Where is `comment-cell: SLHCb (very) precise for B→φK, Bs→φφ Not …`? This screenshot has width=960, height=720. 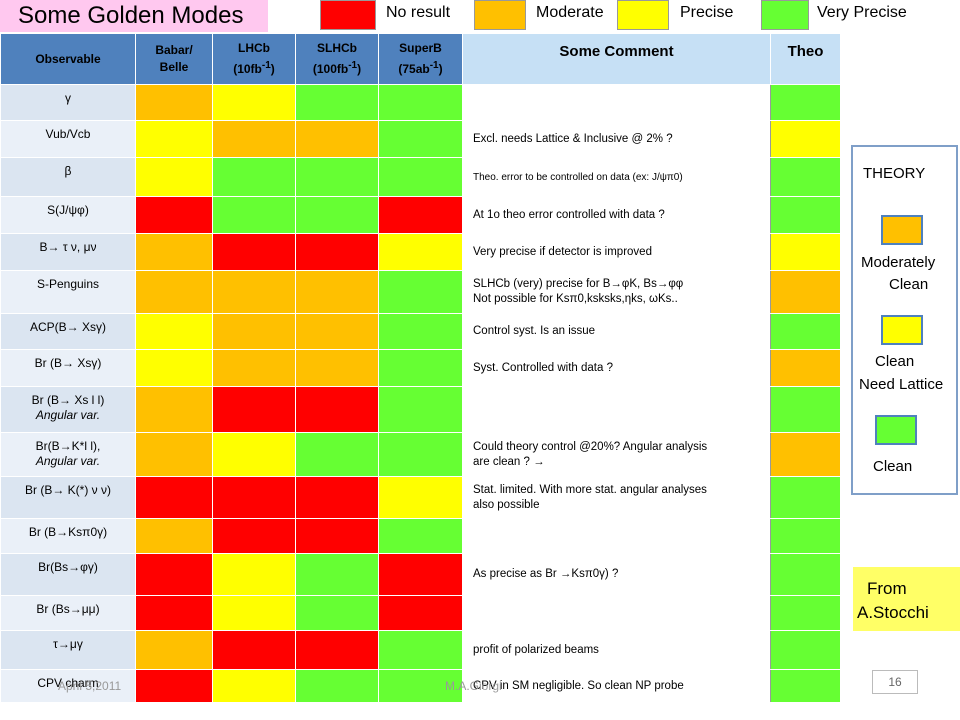 comment-cell: SLHCb (very) precise for B→φK, Bs→φφ Not … is located at coordinates (616, 292).